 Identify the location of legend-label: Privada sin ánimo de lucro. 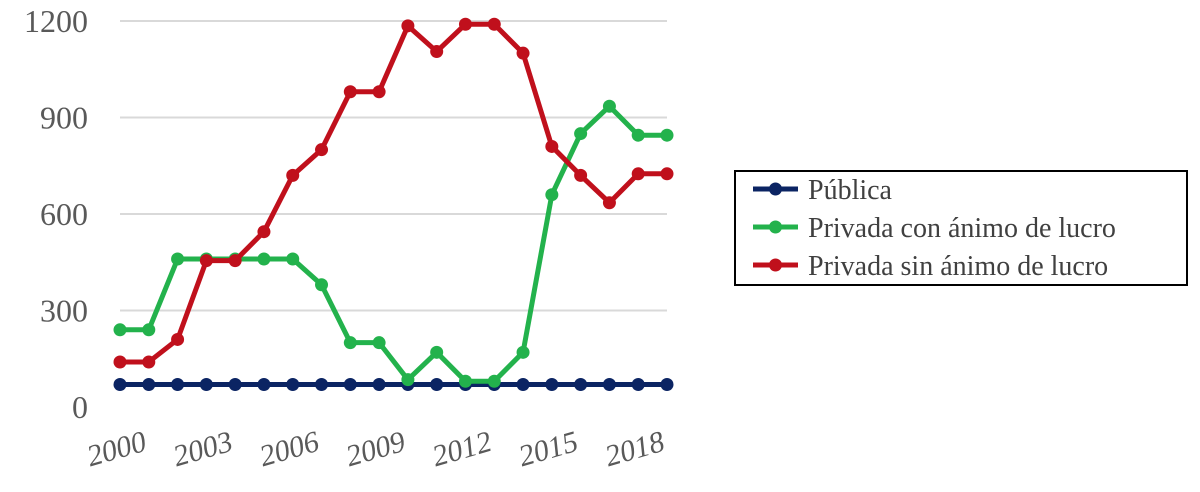
(958, 266).